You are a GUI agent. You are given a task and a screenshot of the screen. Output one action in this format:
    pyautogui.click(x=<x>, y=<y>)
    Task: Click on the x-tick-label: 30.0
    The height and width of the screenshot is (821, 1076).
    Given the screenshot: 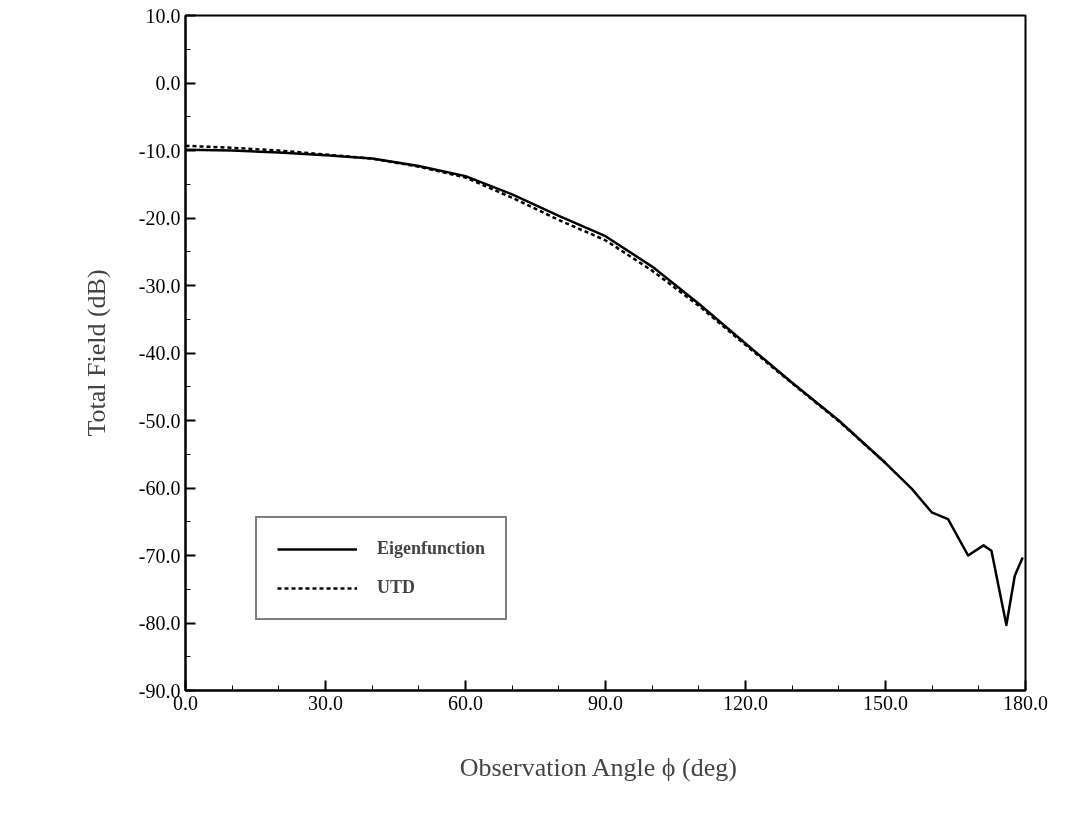 What is the action you would take?
    pyautogui.click(x=325, y=702)
    